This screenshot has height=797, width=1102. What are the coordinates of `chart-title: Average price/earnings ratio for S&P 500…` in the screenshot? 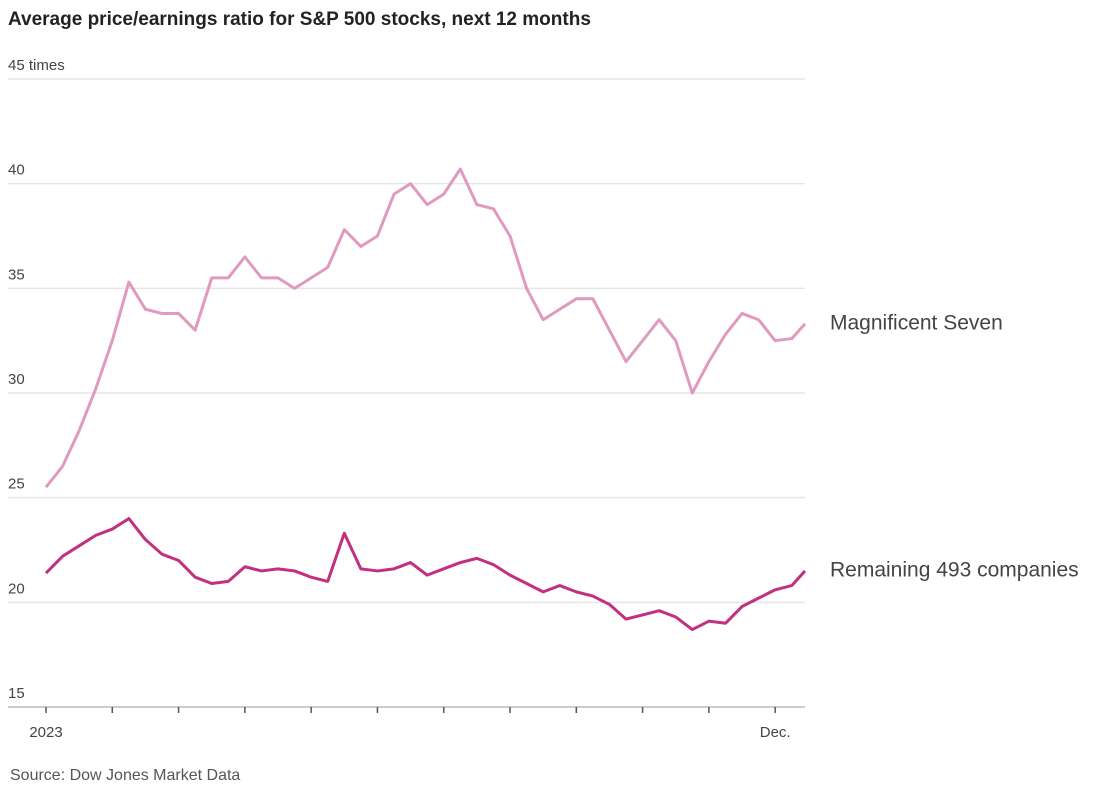 It's located at (299, 19).